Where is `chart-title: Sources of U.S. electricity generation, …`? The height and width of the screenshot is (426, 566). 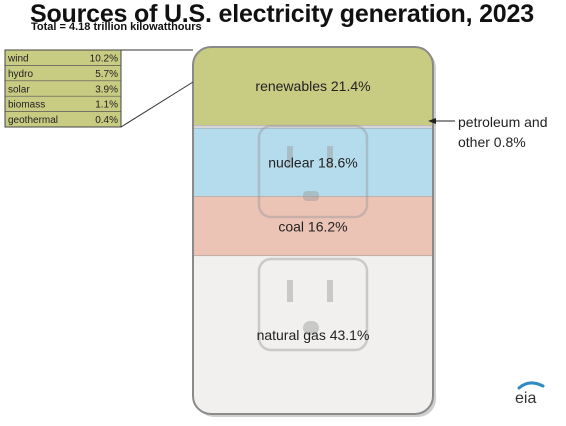 chart-title: Sources of U.S. electricity generation, … is located at coordinates (282, 14).